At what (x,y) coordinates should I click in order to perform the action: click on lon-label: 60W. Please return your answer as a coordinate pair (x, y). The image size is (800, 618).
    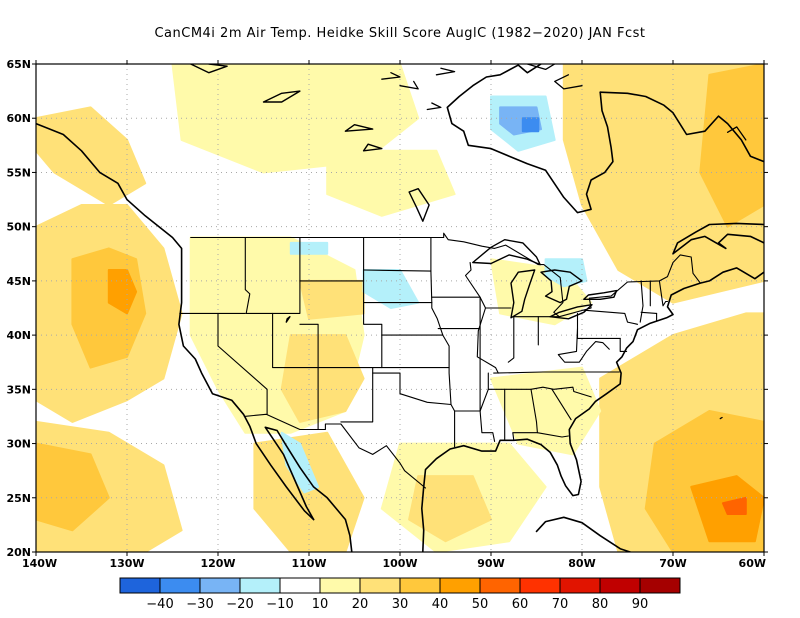
    Looking at the image, I should click on (752, 563).